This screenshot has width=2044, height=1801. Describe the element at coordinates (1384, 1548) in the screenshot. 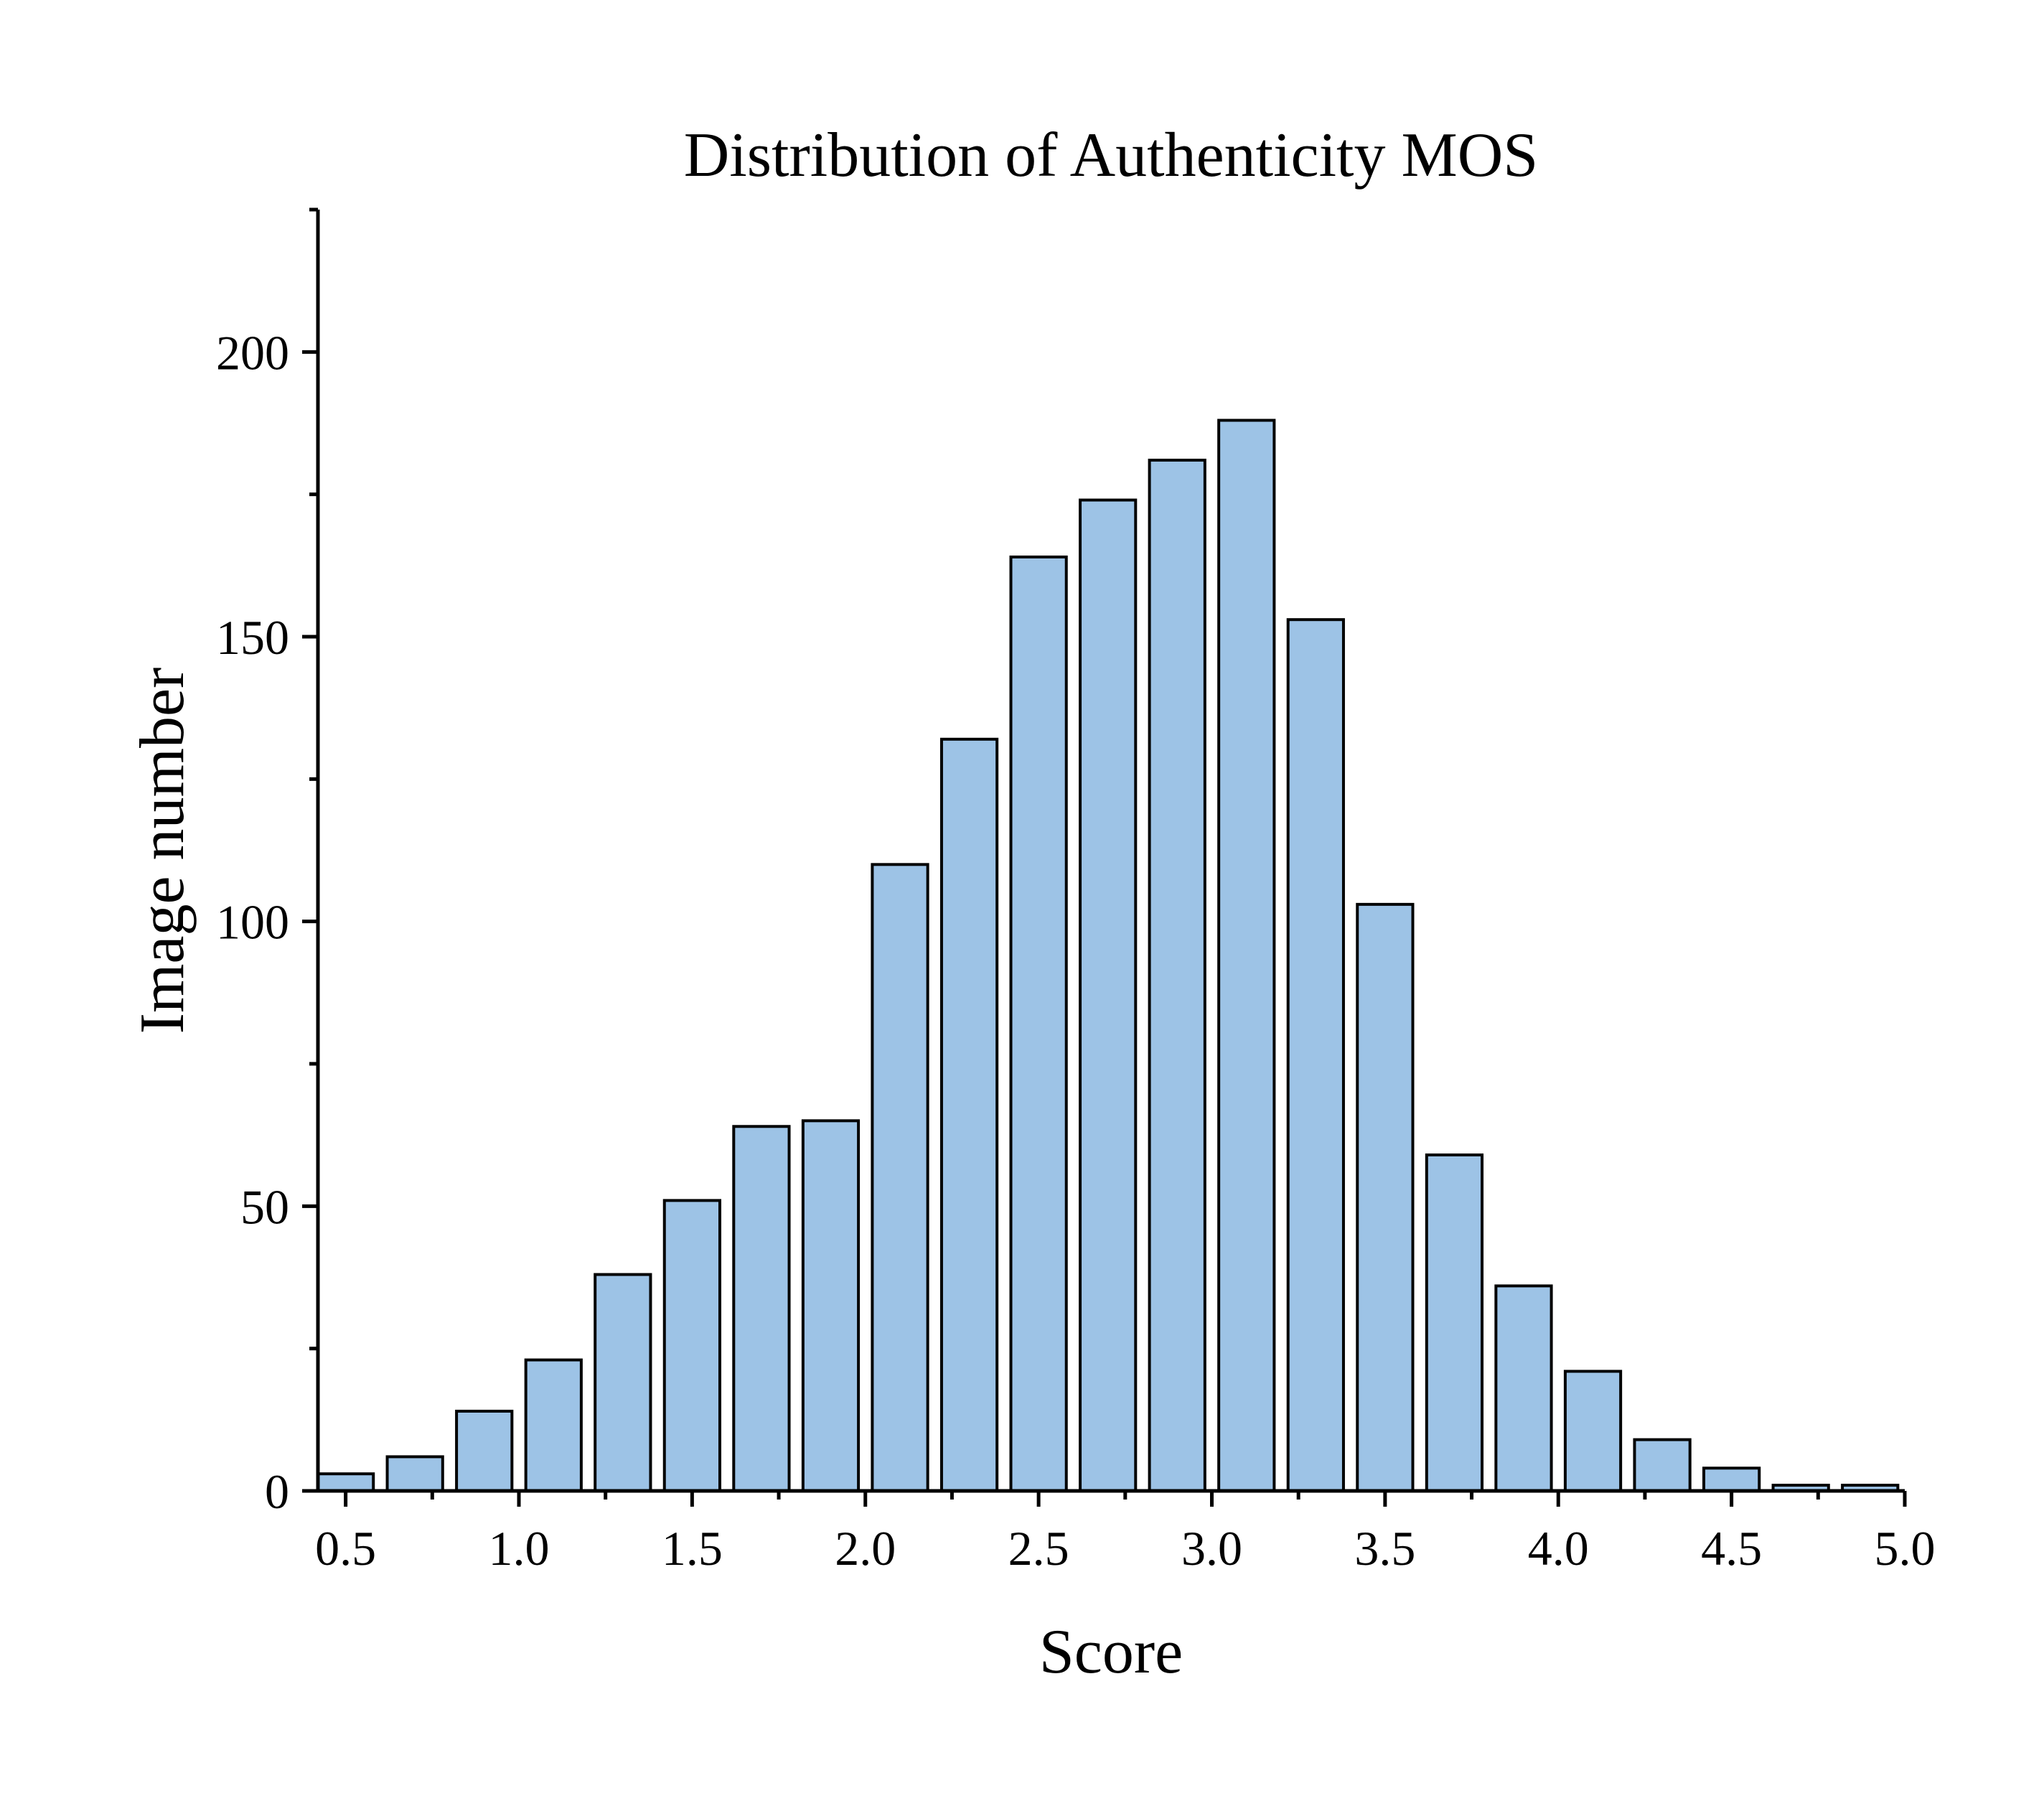

I see `x-tick-label: 3.5` at that location.